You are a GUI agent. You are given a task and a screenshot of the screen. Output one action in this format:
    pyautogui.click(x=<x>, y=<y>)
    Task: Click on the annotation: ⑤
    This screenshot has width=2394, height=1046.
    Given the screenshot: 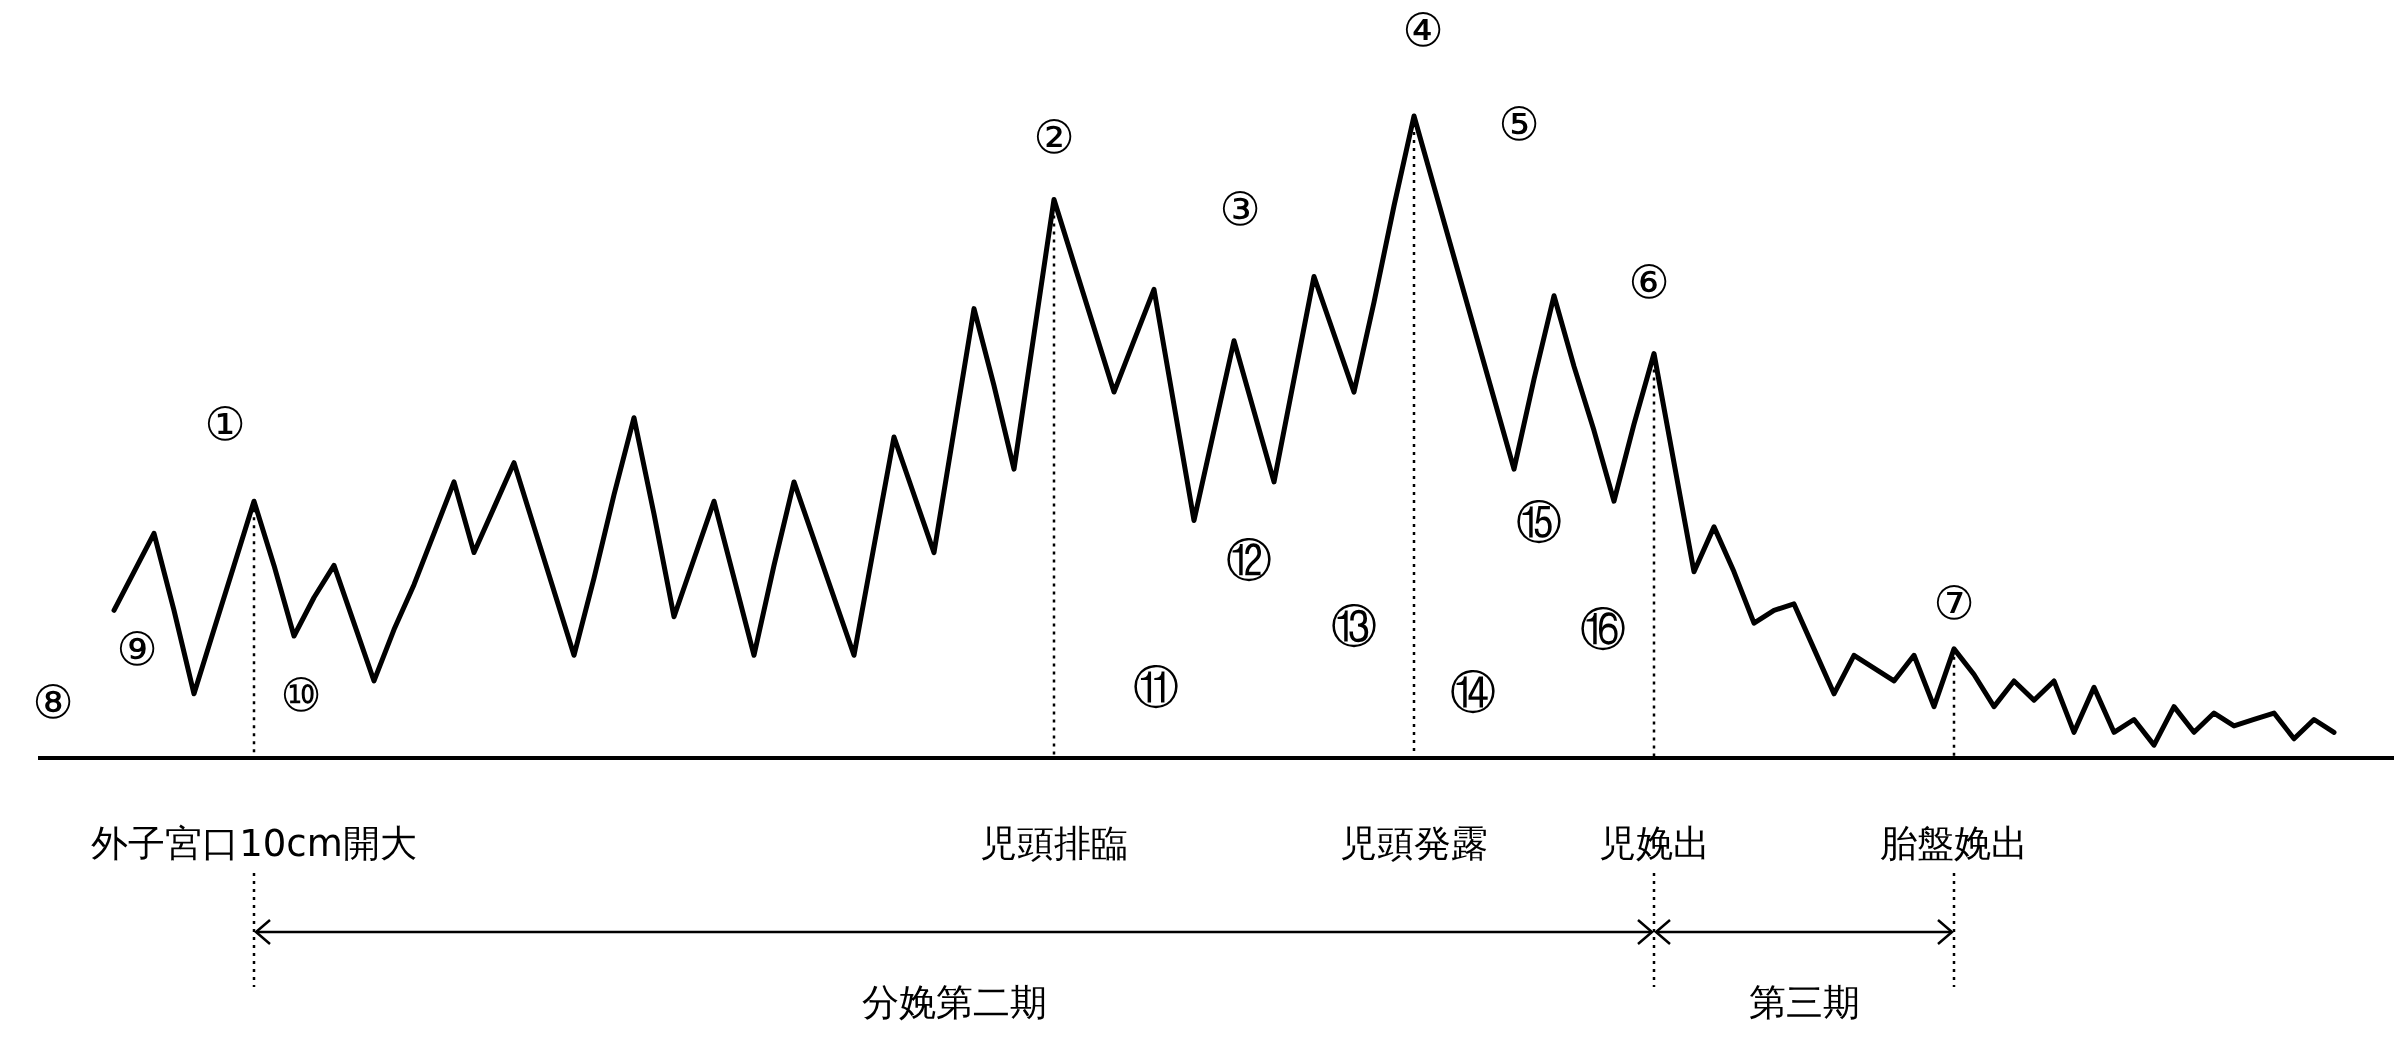 What is the action you would take?
    pyautogui.click(x=1519, y=124)
    